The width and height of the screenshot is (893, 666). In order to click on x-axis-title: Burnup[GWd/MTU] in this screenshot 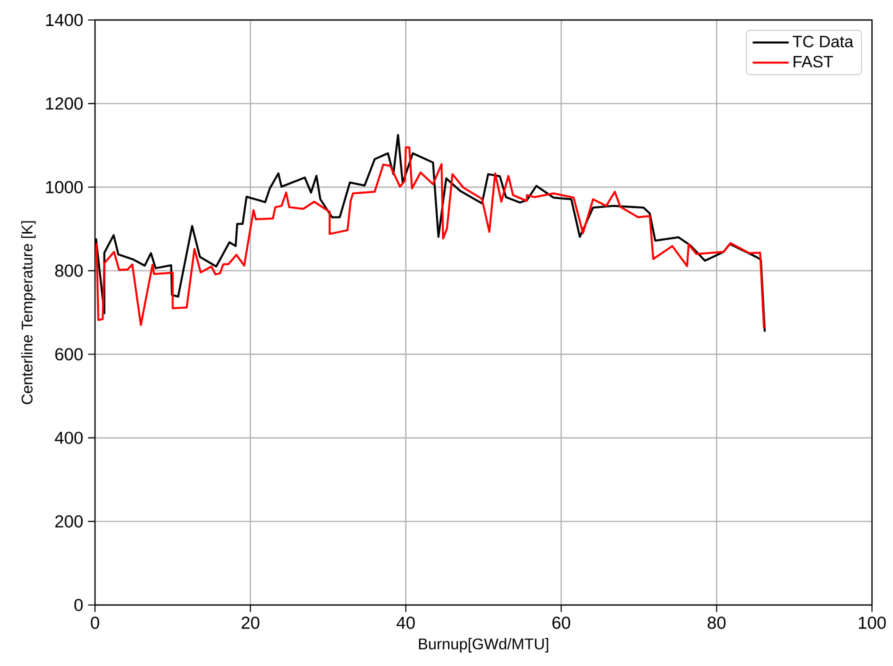, I will do `click(483, 645)`.